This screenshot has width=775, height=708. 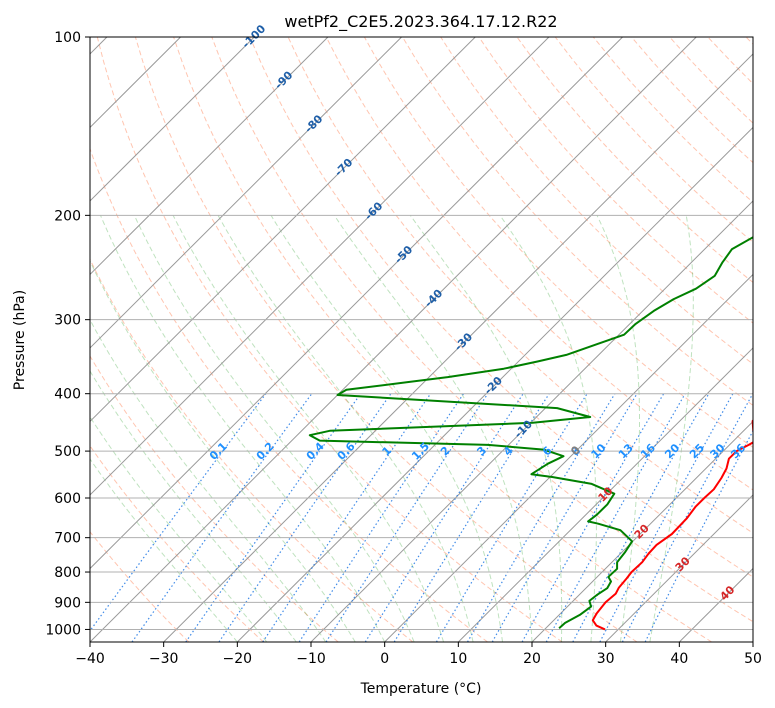 I want to click on y-tick-label: 700, so click(x=67, y=539).